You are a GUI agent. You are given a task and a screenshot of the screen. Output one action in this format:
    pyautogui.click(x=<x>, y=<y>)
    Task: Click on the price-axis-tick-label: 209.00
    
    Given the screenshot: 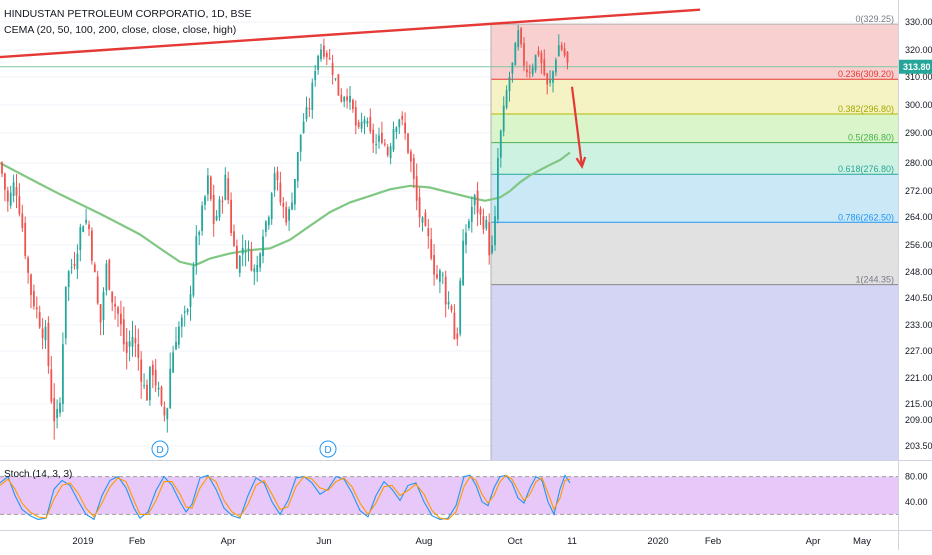 What is the action you would take?
    pyautogui.click(x=918, y=420)
    